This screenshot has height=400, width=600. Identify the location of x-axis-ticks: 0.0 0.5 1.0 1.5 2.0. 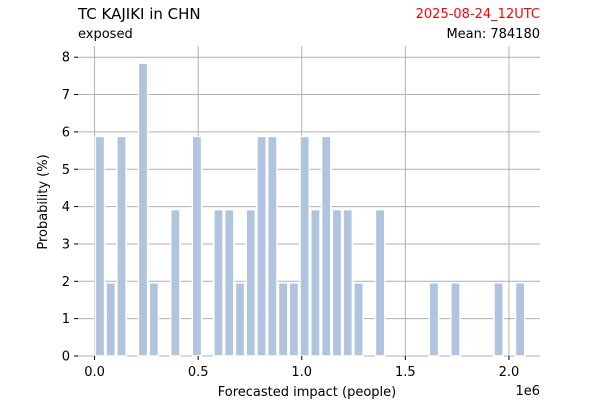
(301, 368).